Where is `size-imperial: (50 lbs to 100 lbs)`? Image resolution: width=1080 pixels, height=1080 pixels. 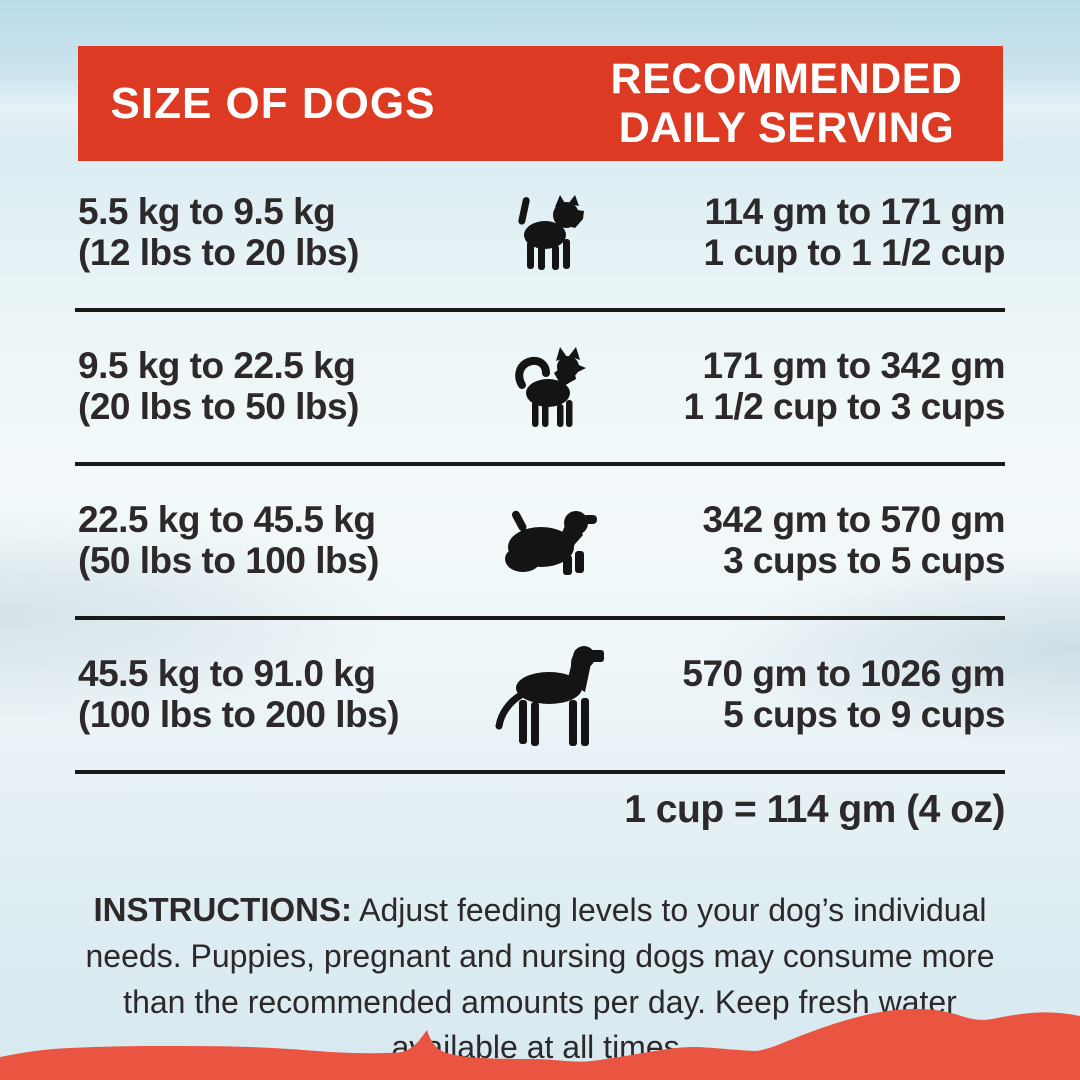 size-imperial: (50 lbs to 100 lbs) is located at coordinates (229, 560).